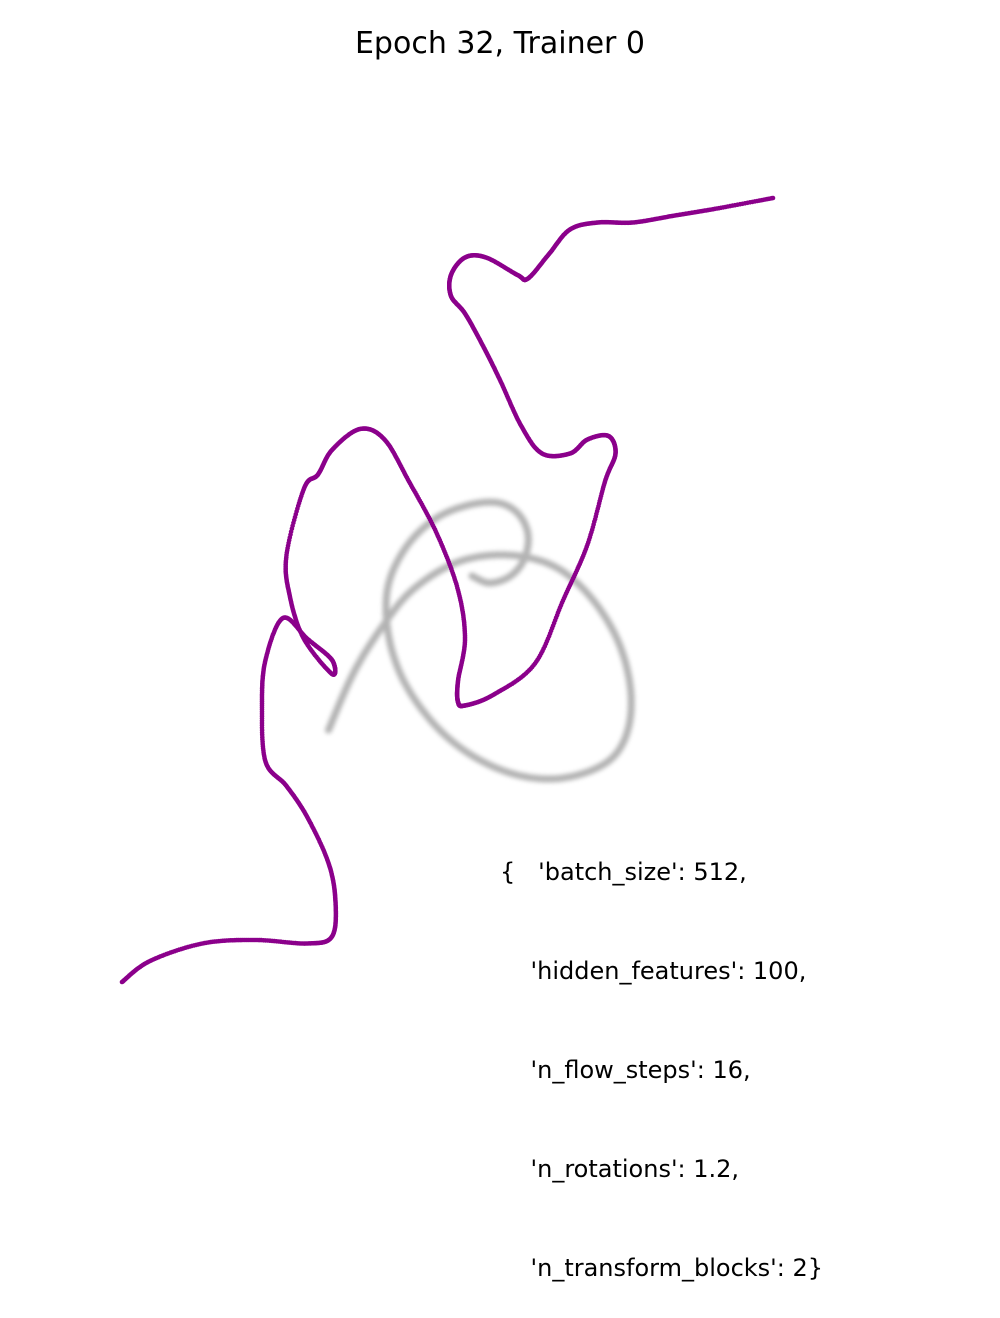 Image resolution: width=1000 pixels, height=1318 pixels. Describe the element at coordinates (625, 1070) in the screenshot. I see `param-line: 'n_flow_steps': 16,` at that location.